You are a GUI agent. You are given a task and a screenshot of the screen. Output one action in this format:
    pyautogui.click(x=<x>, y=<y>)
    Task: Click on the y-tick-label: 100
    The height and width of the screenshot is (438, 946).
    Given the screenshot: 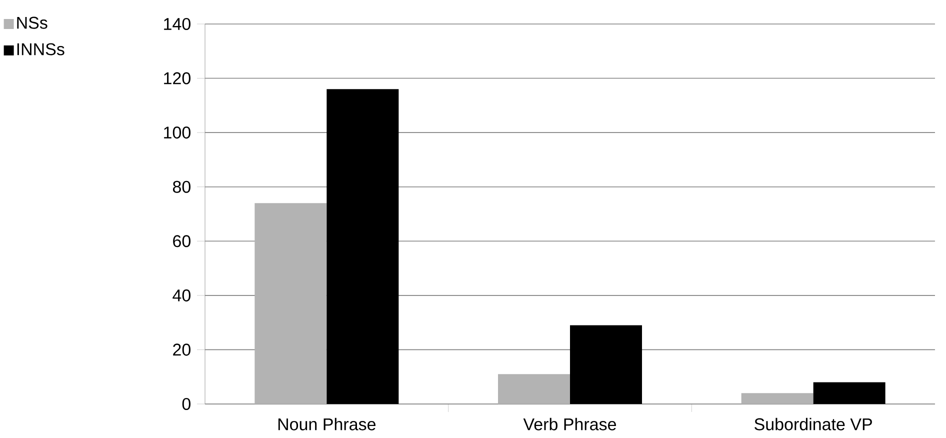 What is the action you would take?
    pyautogui.click(x=177, y=132)
    